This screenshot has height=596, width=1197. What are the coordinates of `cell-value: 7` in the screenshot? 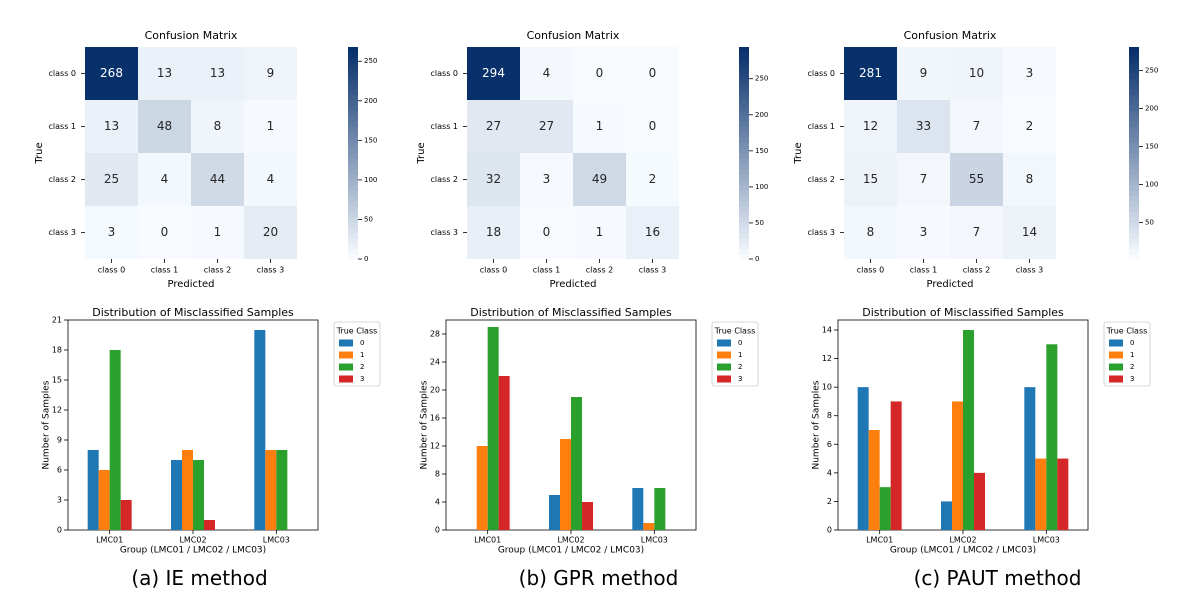 It's located at (977, 126).